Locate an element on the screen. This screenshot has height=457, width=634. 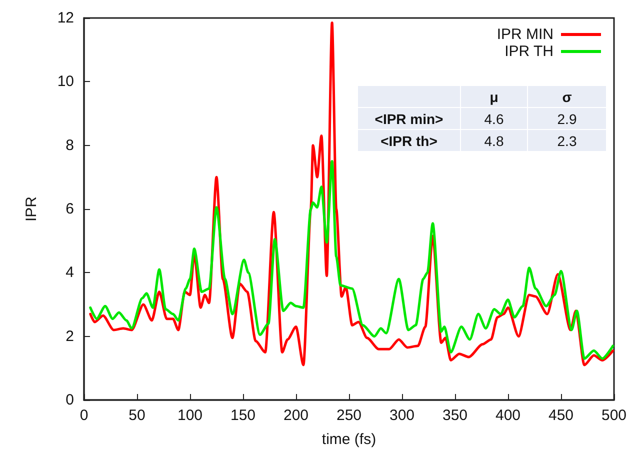
legend-label: IPR MIN is located at coordinates (525, 34).